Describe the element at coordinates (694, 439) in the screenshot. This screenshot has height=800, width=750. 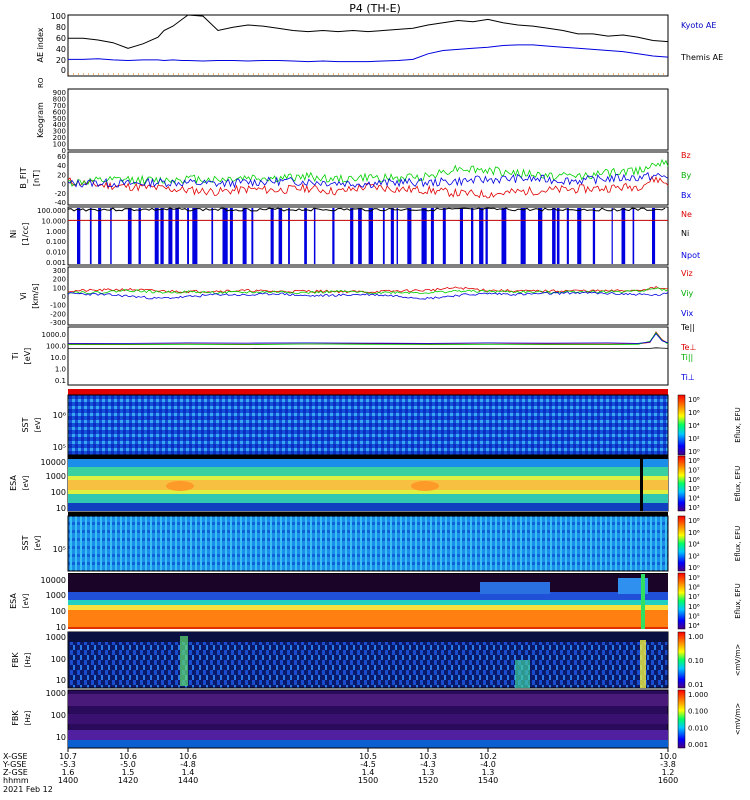
I see `colorbar-tick: 10²` at that location.